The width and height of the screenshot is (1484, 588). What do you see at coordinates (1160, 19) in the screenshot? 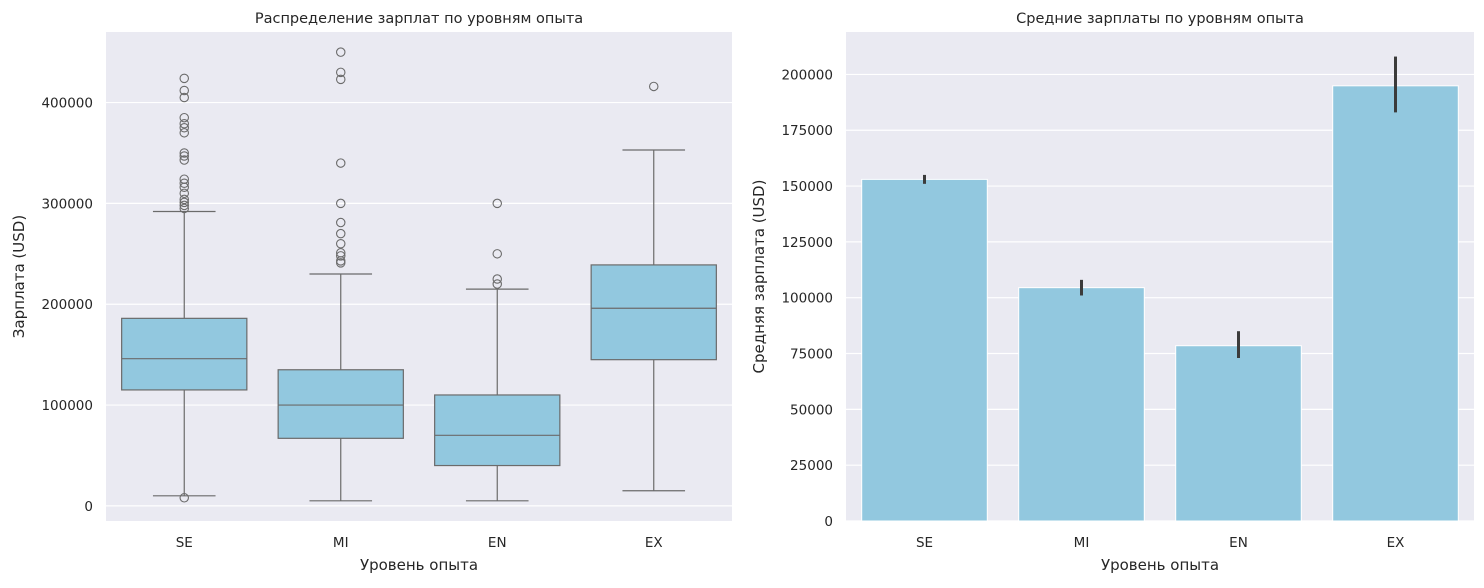
I see `chart-title: Средние зарплаты по уровням опыта` at bounding box center [1160, 19].